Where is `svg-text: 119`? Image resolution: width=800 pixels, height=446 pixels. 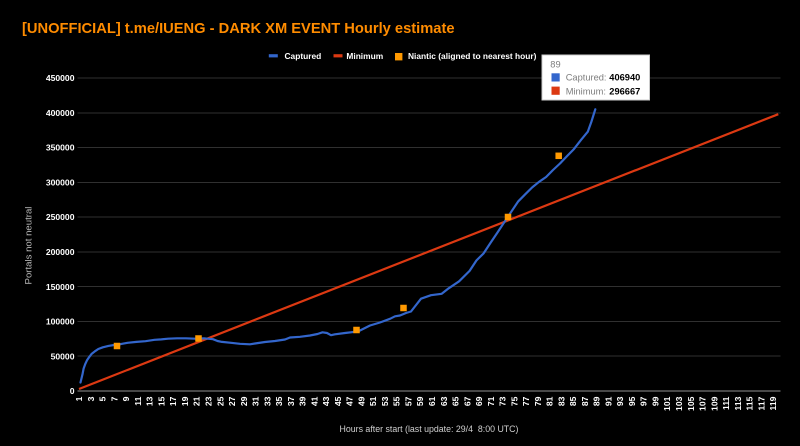
svg-text: 119 is located at coordinates (773, 403).